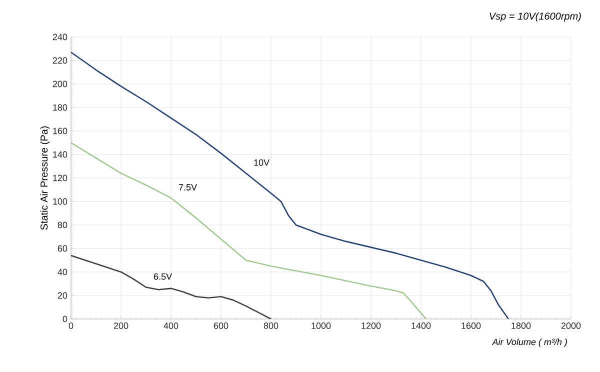 Image resolution: width=600 pixels, height=372 pixels. What do you see at coordinates (60, 178) in the screenshot?
I see `y-tick-label: 120` at bounding box center [60, 178].